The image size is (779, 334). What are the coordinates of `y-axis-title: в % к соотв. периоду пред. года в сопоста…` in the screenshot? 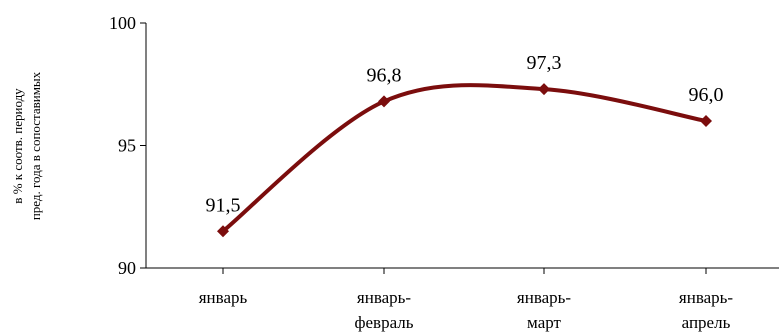 It's located at (26, 145).